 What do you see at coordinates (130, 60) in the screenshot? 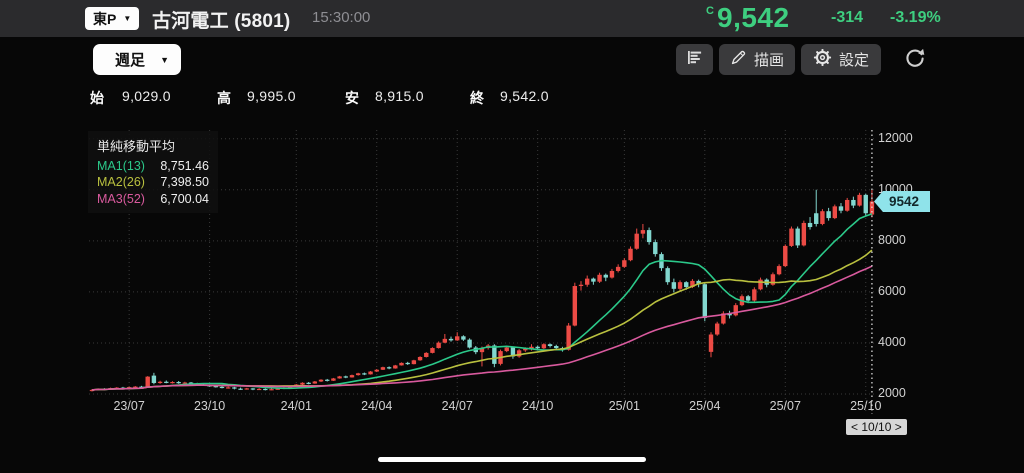
I see `timeframe-label: 週足` at bounding box center [130, 60].